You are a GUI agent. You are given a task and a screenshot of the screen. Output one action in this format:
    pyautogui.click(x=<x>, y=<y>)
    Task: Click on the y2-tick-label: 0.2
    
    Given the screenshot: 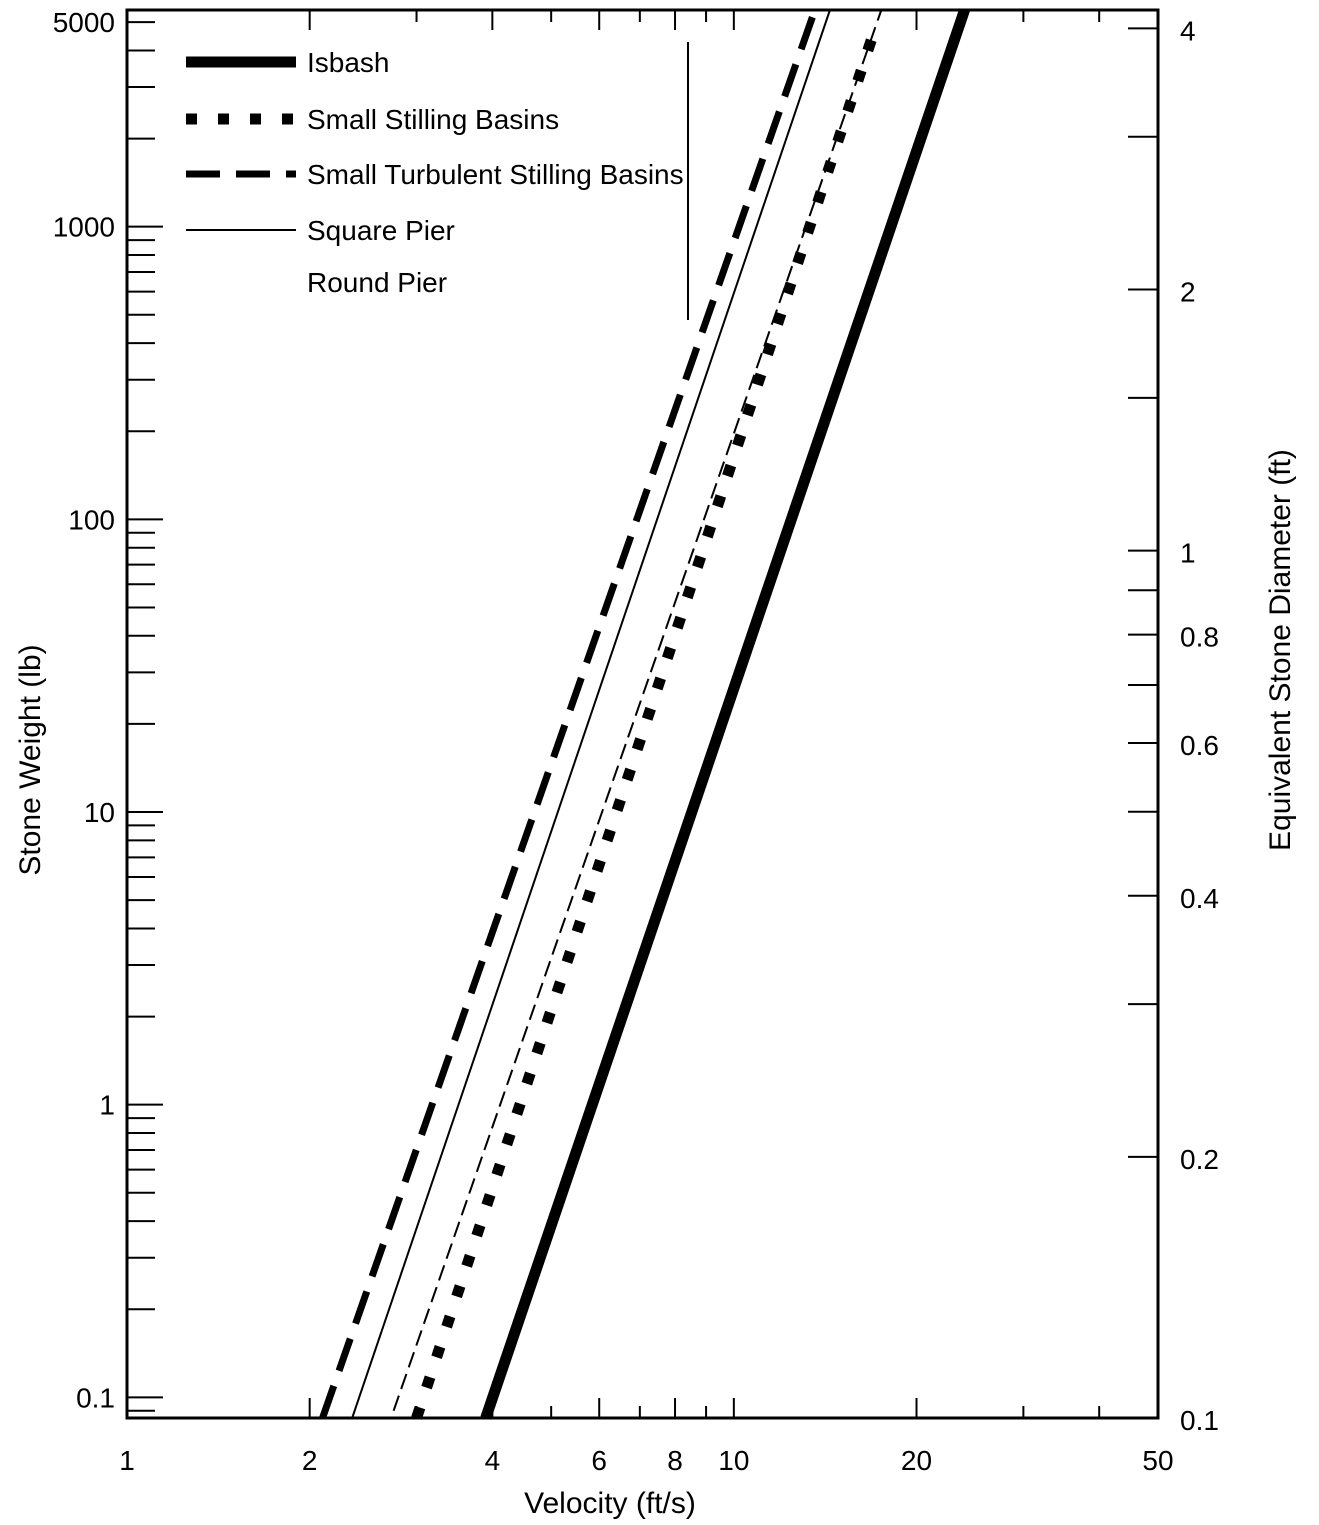 What is the action you would take?
    pyautogui.click(x=1199, y=1159)
    